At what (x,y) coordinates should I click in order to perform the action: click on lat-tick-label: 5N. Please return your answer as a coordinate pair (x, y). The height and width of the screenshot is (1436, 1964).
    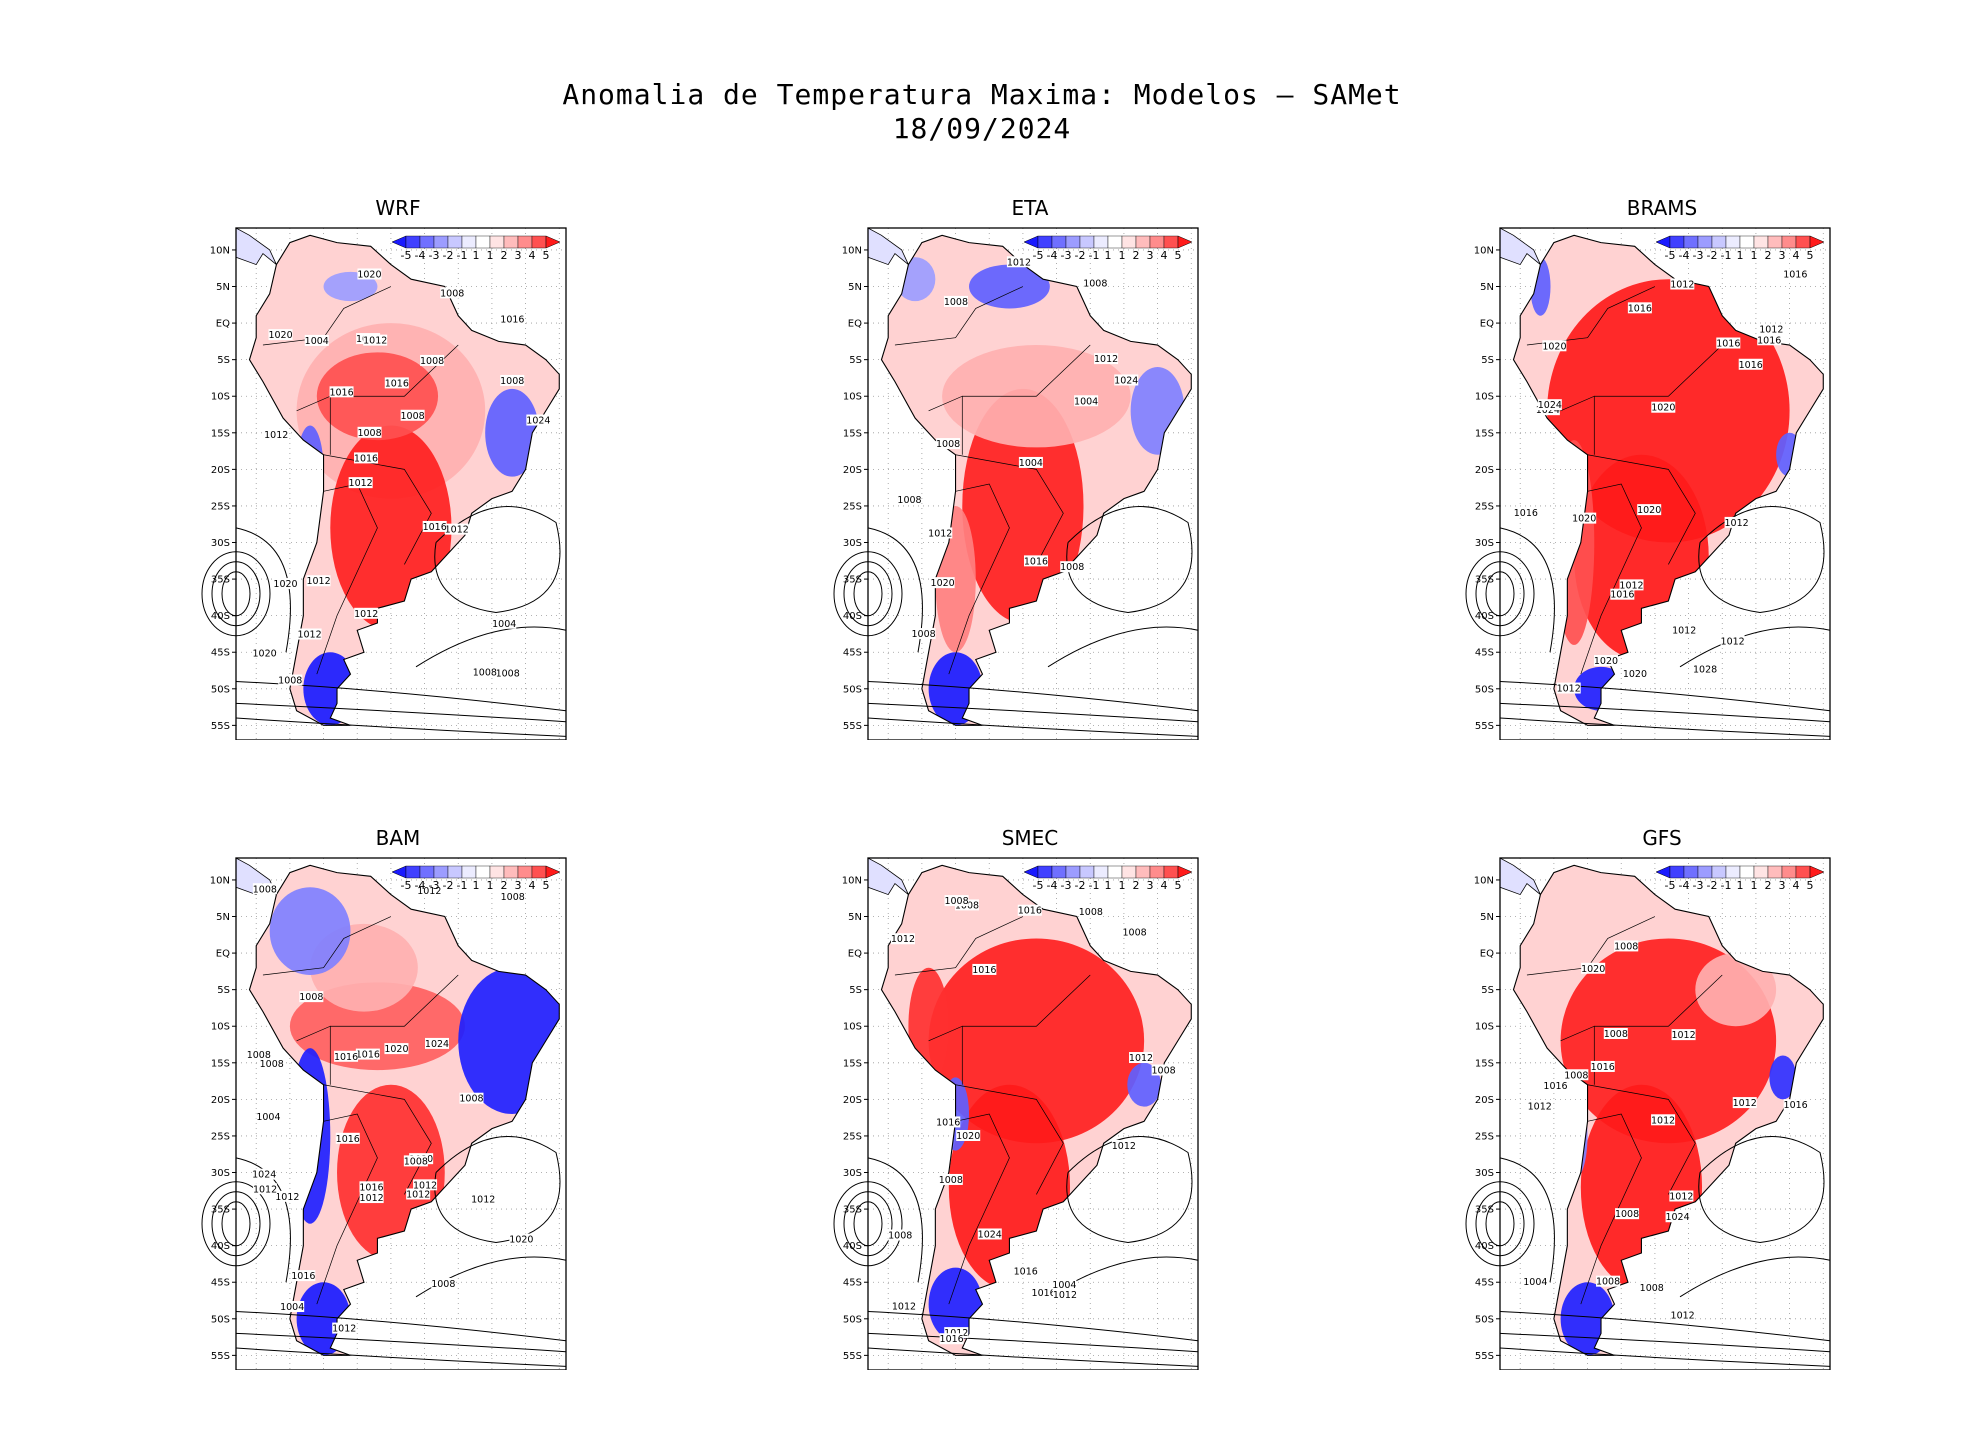
    Looking at the image, I should click on (223, 287).